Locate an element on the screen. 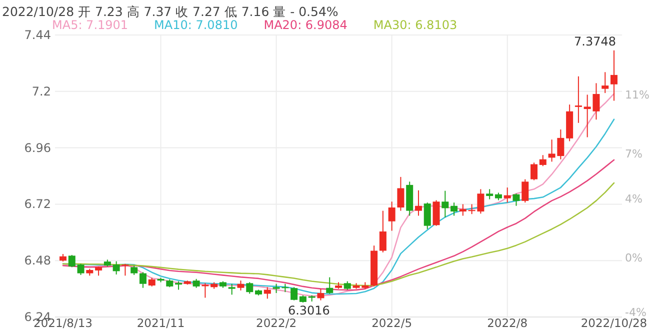 This screenshot has width=650, height=330. y-tick-label: 6.48 is located at coordinates (37, 261).